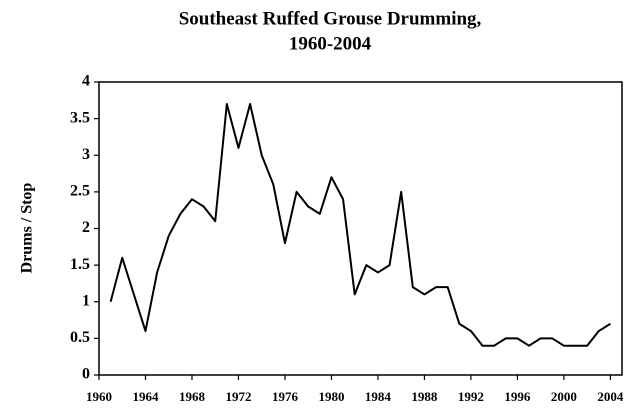 The height and width of the screenshot is (415, 641). I want to click on x-tick-label: 1980, so click(331, 396).